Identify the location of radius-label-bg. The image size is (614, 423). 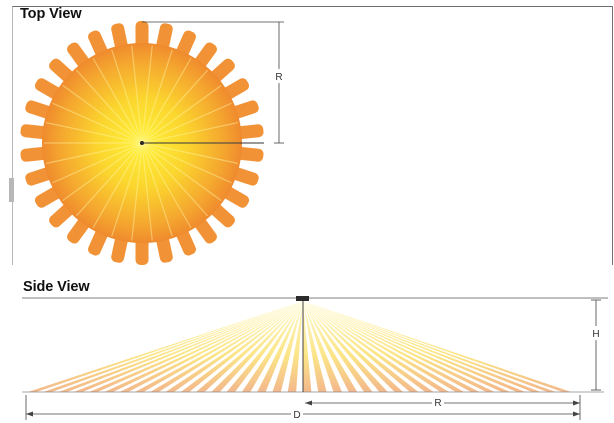
(279, 76).